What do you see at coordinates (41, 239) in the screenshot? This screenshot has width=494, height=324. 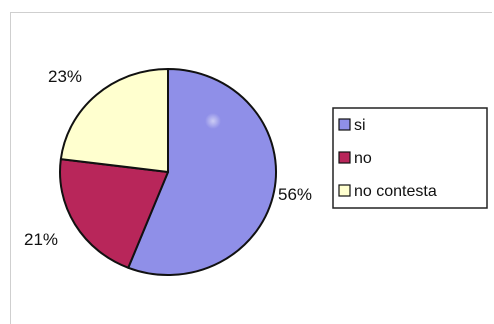 I see `percent-label-no: 21%` at bounding box center [41, 239].